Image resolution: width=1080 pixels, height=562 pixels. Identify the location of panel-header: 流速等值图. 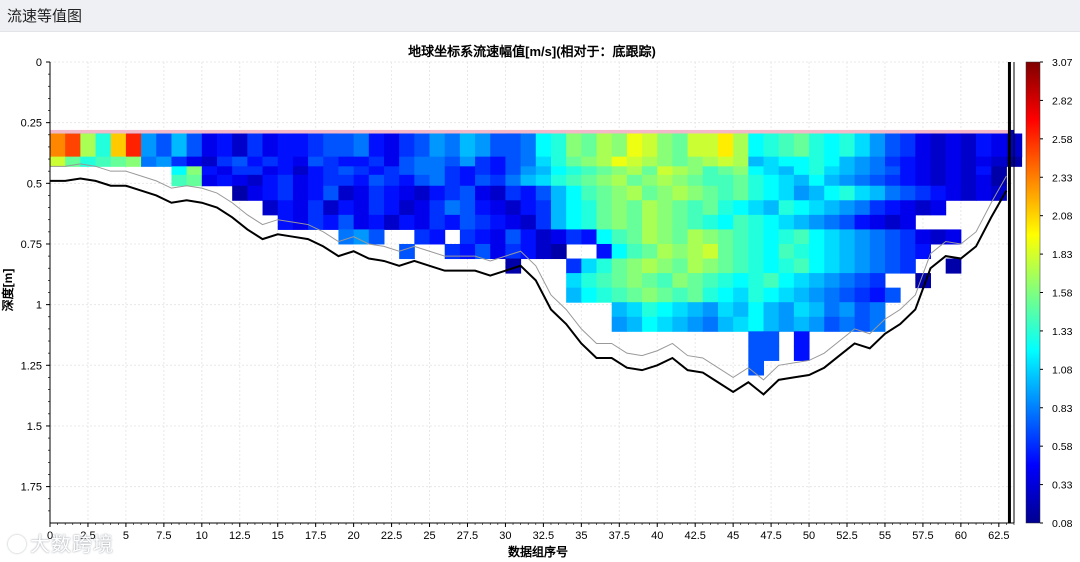
(540, 16).